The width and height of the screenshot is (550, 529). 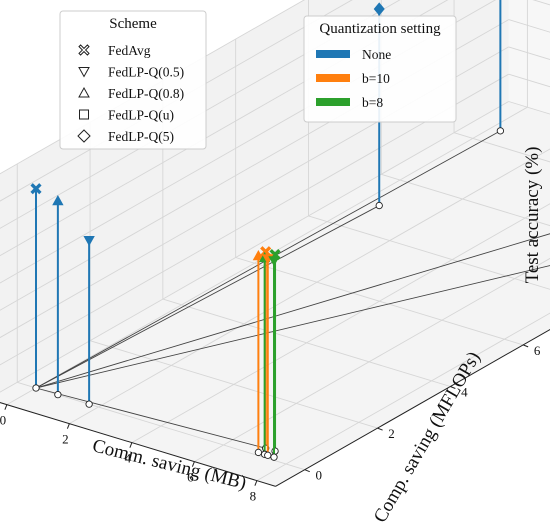 I want to click on scheme-legend-label: FedLP-Q(0.8), so click(x=146, y=93).